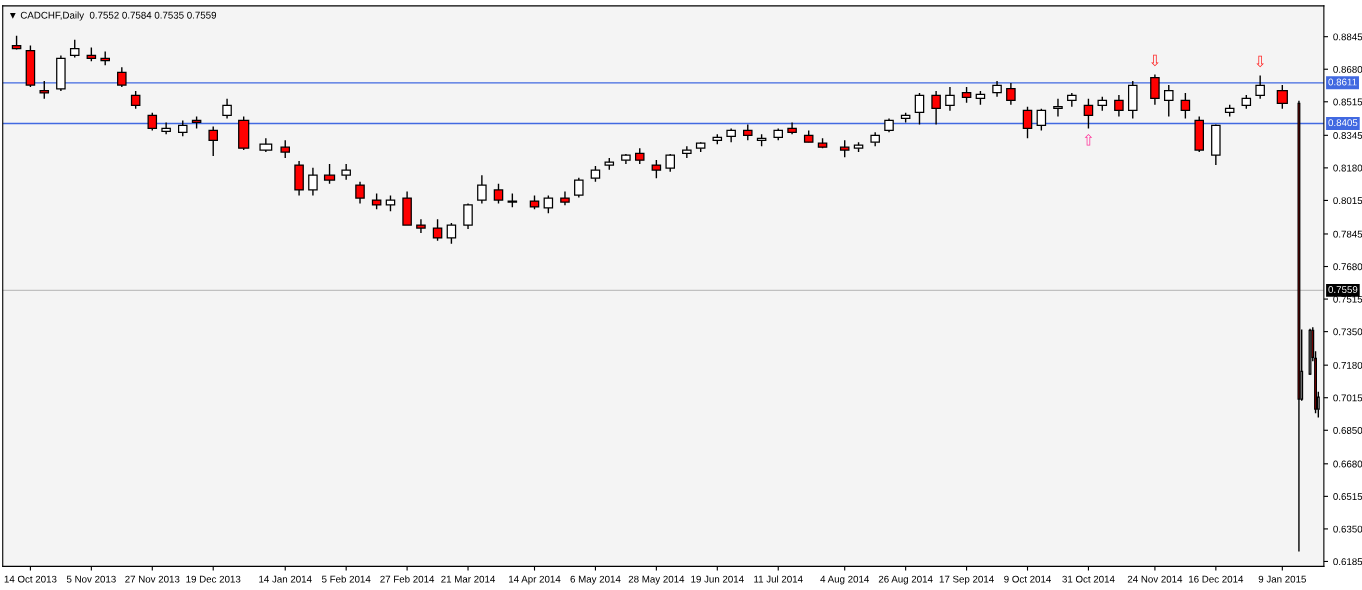  What do you see at coordinates (30, 579) in the screenshot?
I see `x-tick-label: 14 Oct 2013` at bounding box center [30, 579].